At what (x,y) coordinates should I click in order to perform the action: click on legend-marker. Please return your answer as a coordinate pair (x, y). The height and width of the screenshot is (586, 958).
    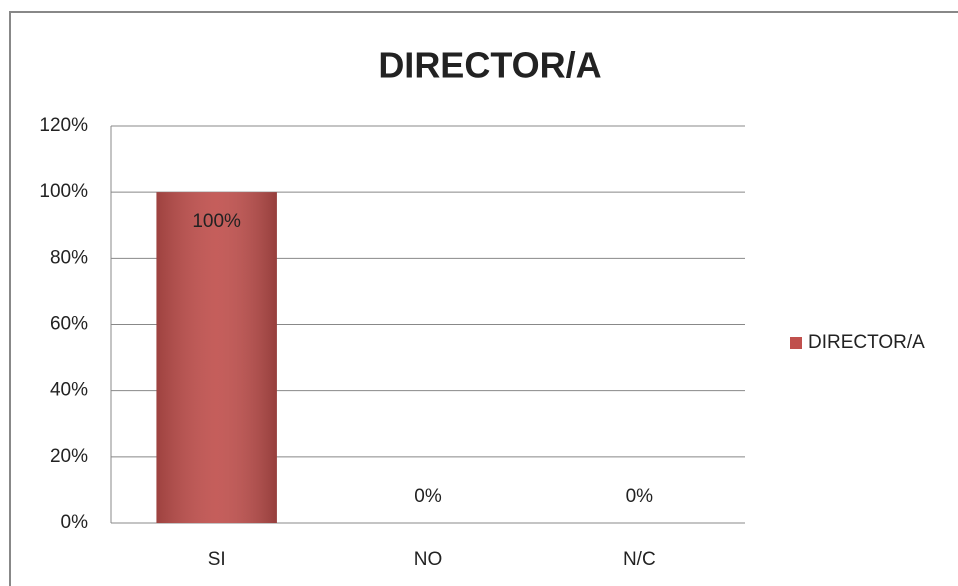
    Looking at the image, I should click on (796, 343).